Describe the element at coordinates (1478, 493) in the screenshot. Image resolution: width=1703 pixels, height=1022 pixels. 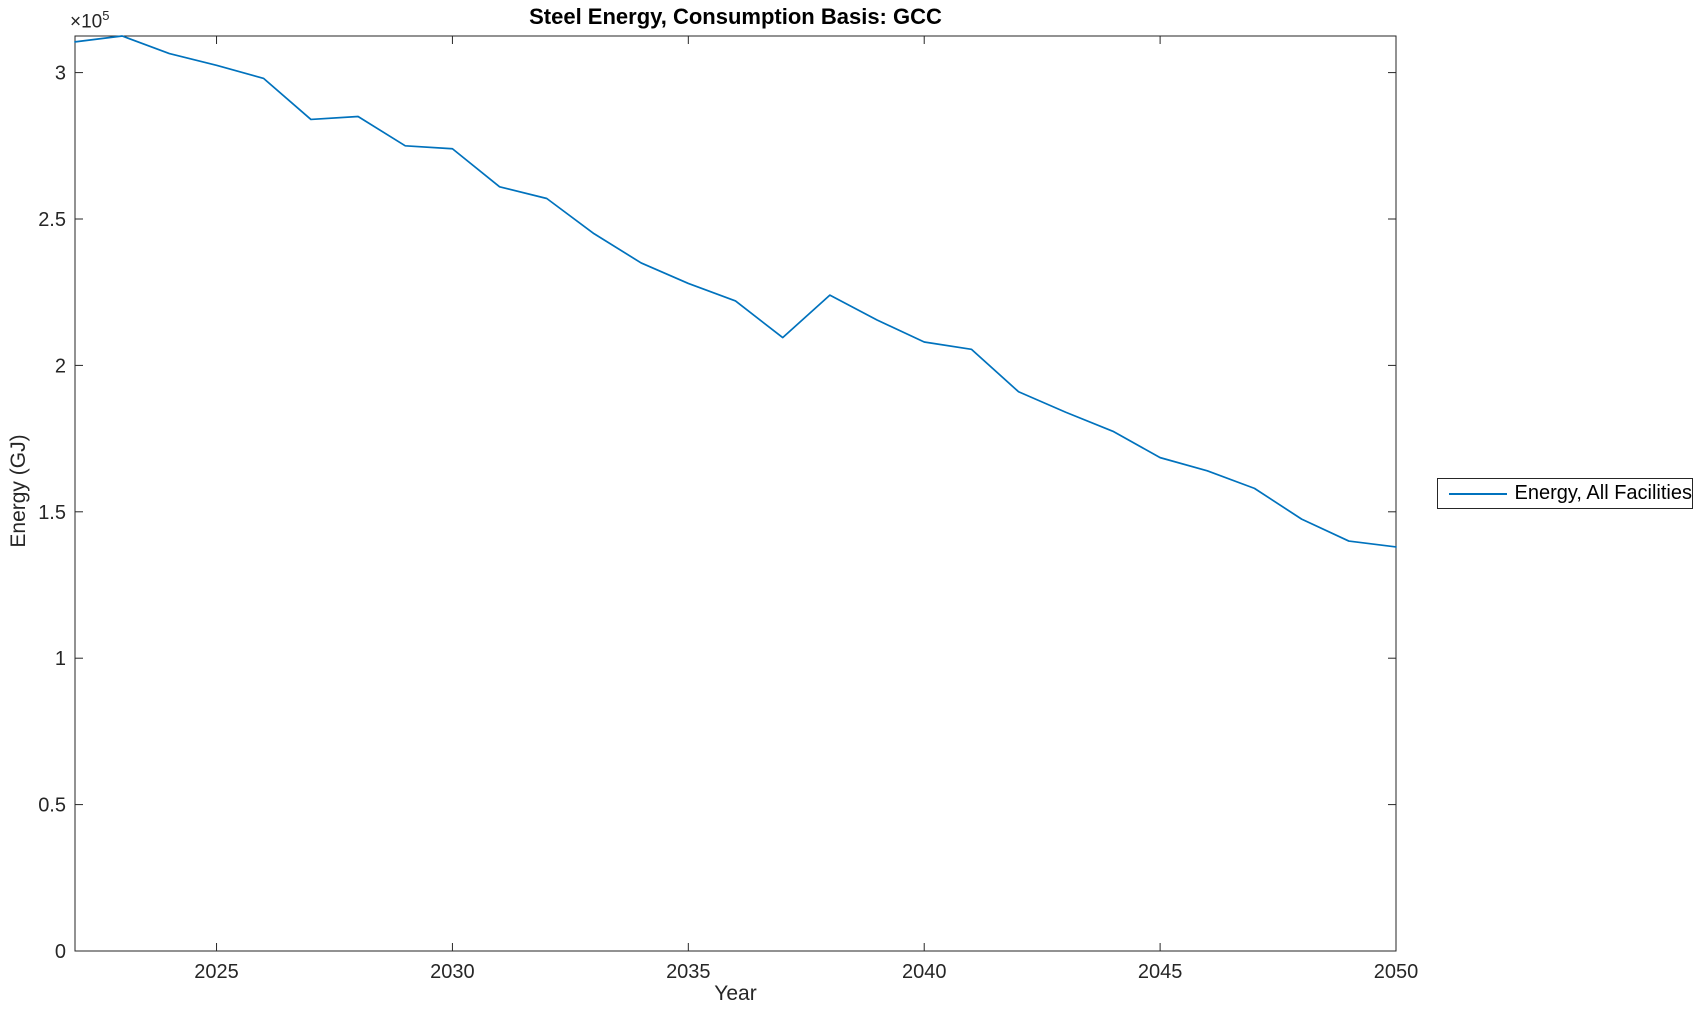
I see `legend-line-swatch` at that location.